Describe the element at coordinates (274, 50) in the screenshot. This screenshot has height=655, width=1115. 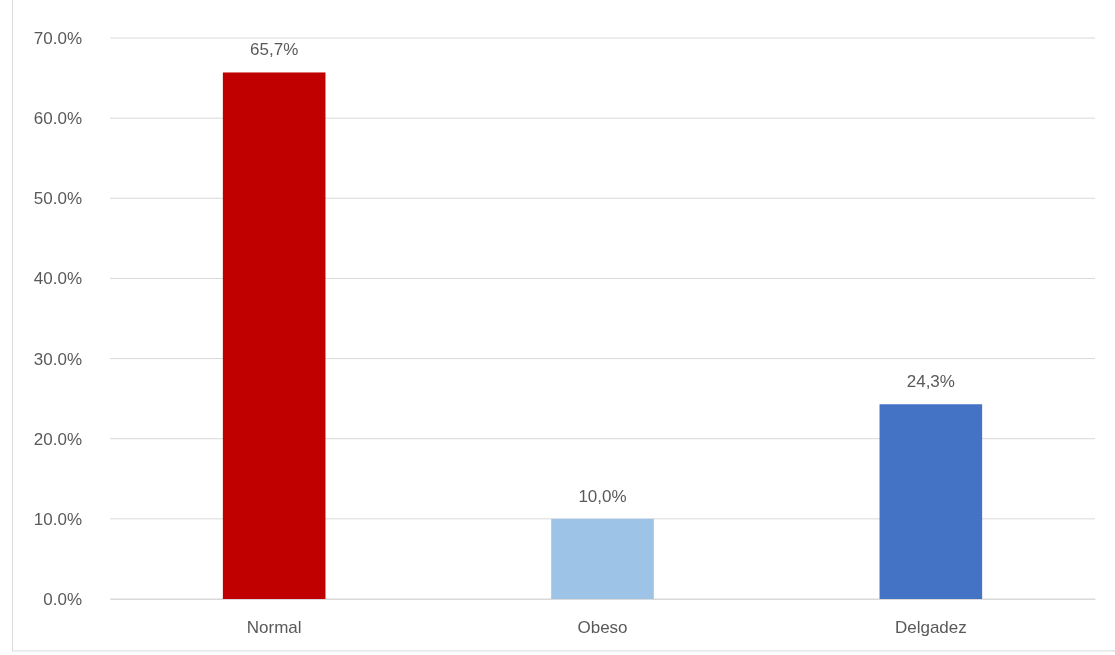
I see `data-label: 65,7%` at that location.